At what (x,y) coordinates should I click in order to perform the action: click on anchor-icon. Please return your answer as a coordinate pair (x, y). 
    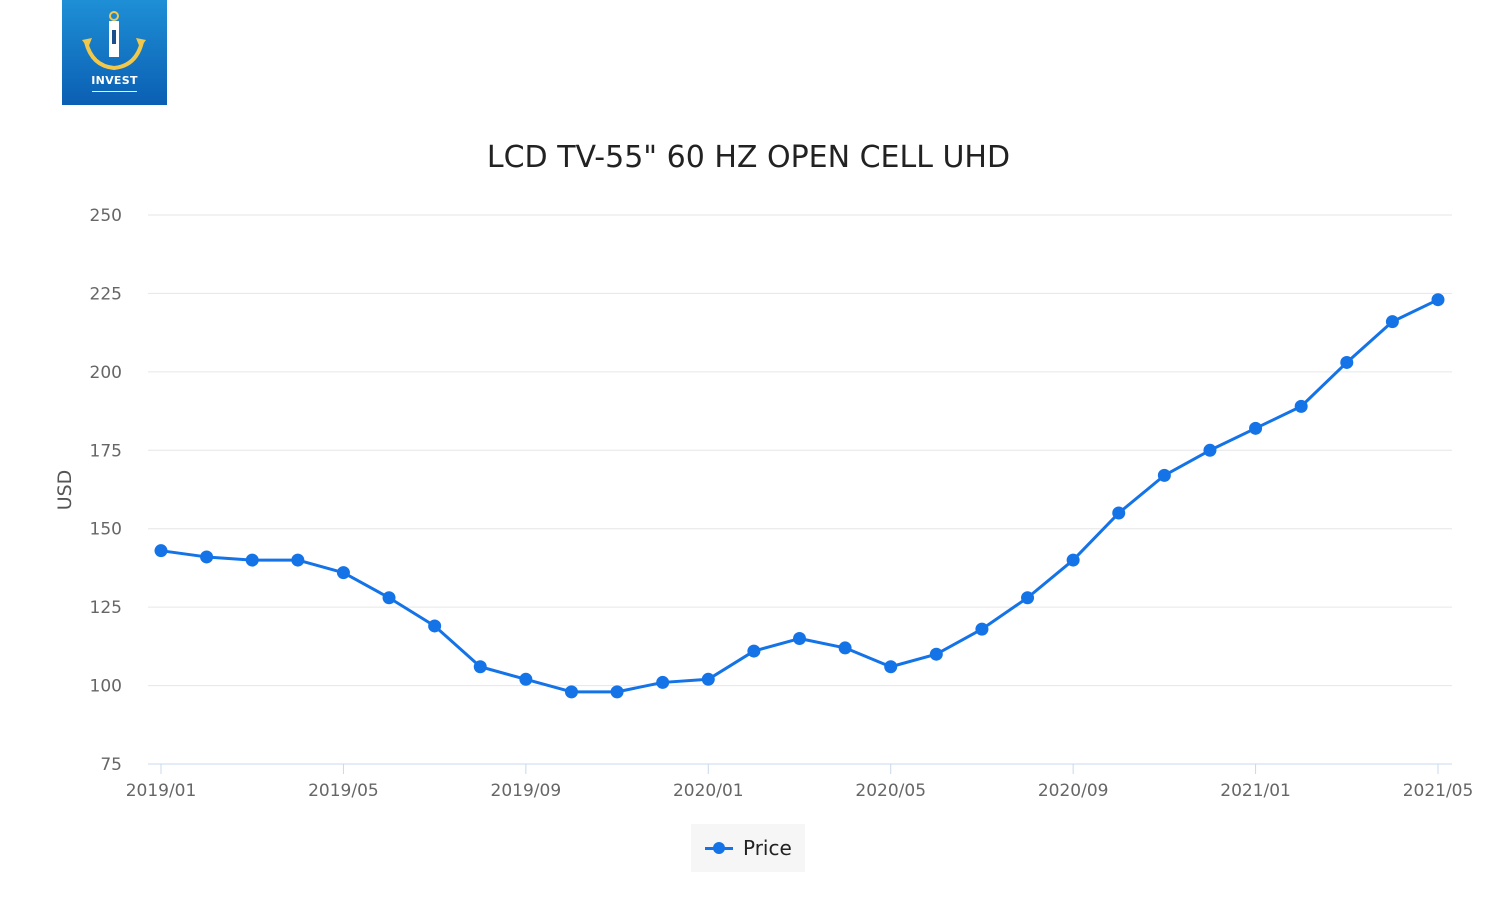
    Looking at the image, I should click on (114, 41).